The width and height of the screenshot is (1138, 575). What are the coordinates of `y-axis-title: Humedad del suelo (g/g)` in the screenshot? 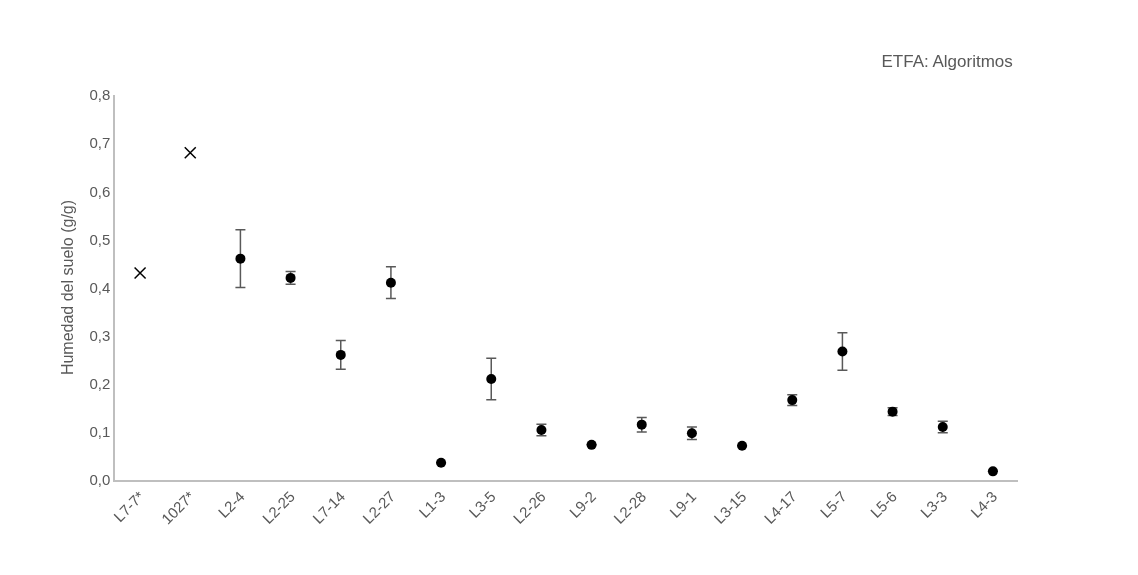 It's located at (67, 287).